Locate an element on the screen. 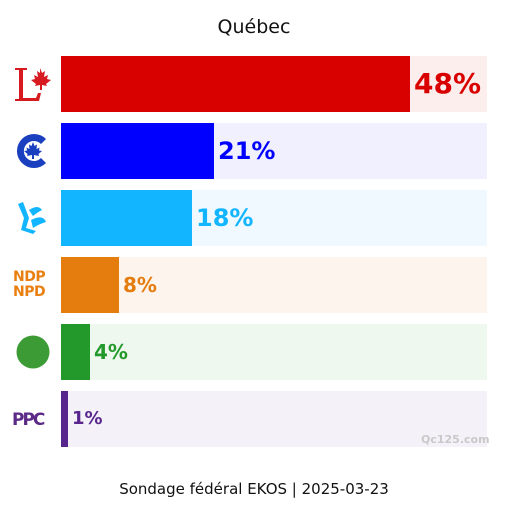  ndp-logo-text-bottom: NPD is located at coordinates (29, 292).